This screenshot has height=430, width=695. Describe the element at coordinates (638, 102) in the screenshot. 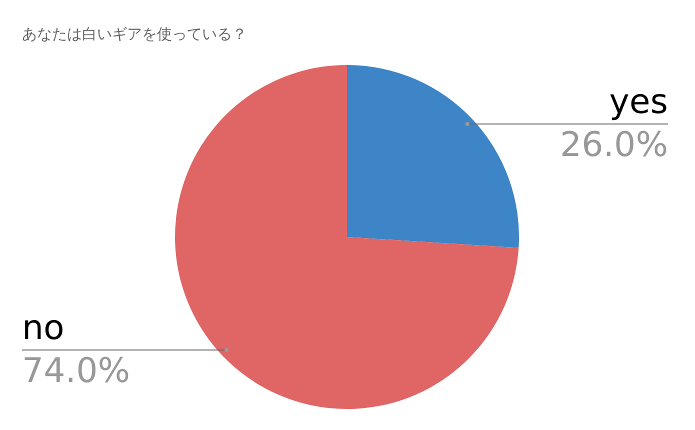

I see `slice-label: yes` at that location.